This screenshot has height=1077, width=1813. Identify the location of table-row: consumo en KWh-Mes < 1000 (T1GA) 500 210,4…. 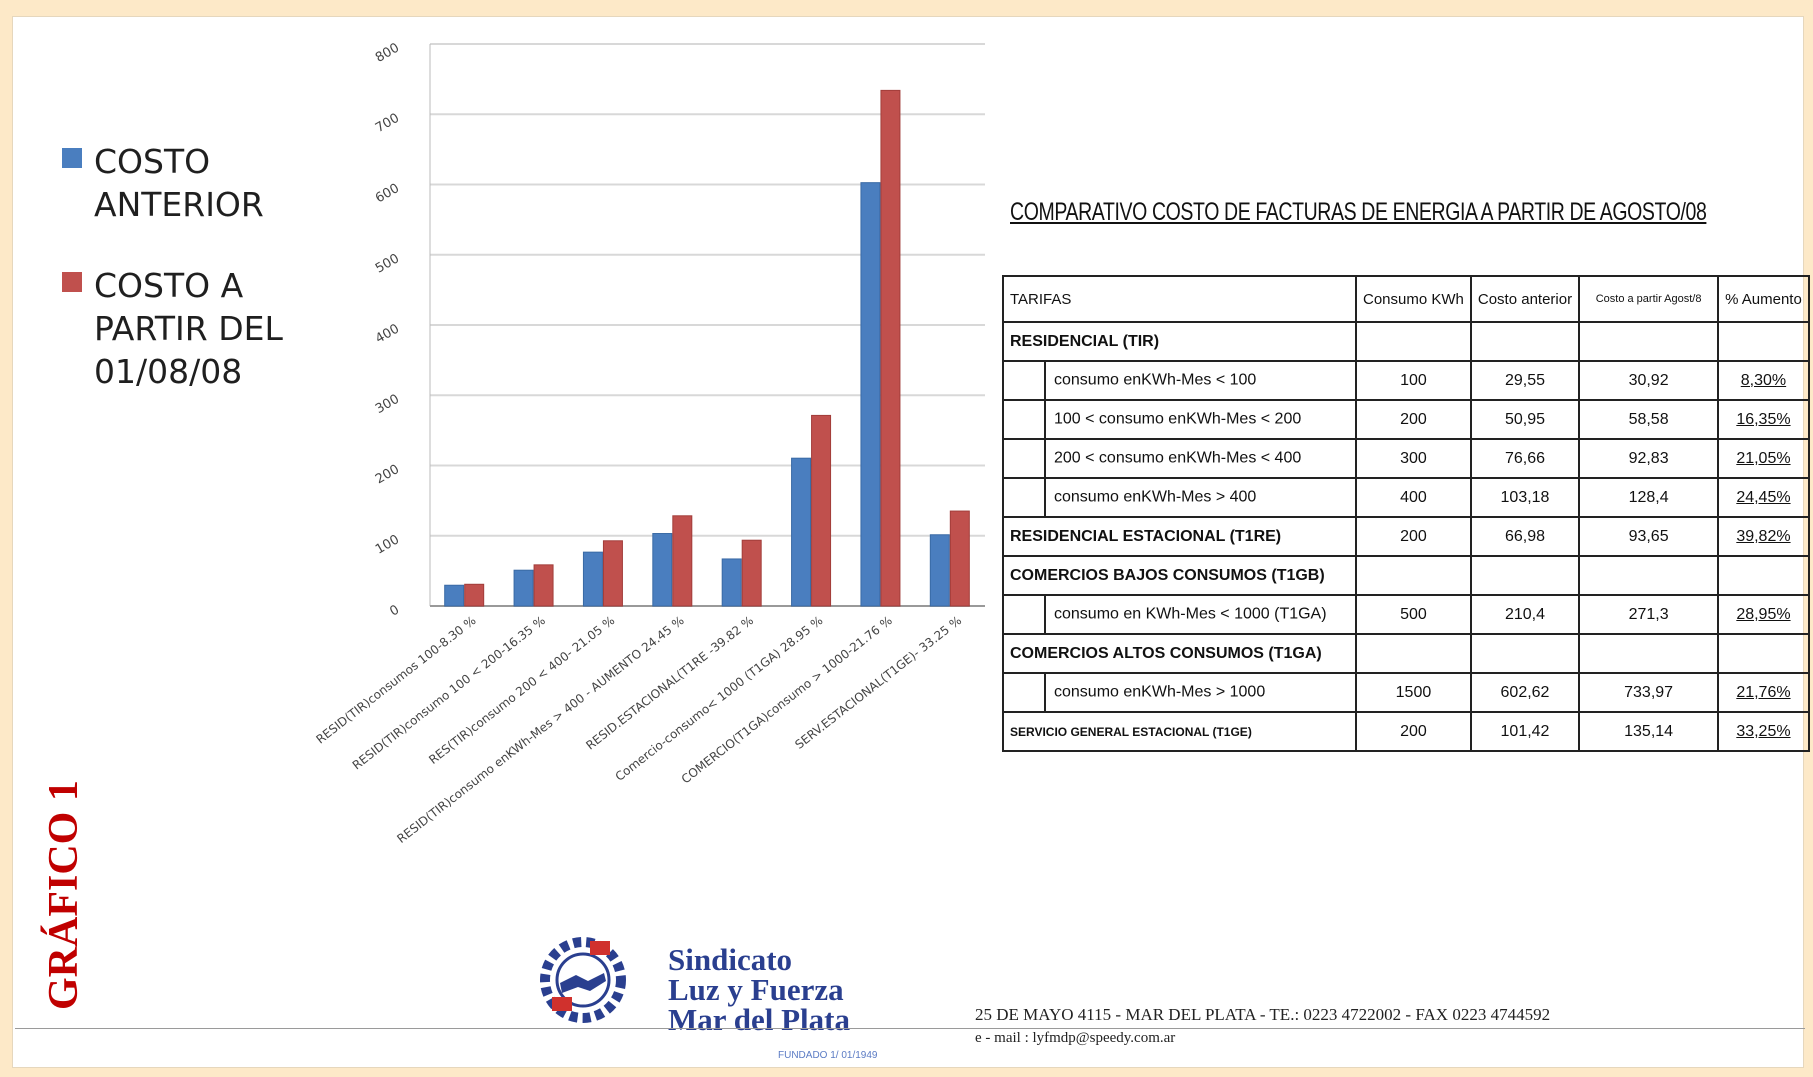
(1406, 614).